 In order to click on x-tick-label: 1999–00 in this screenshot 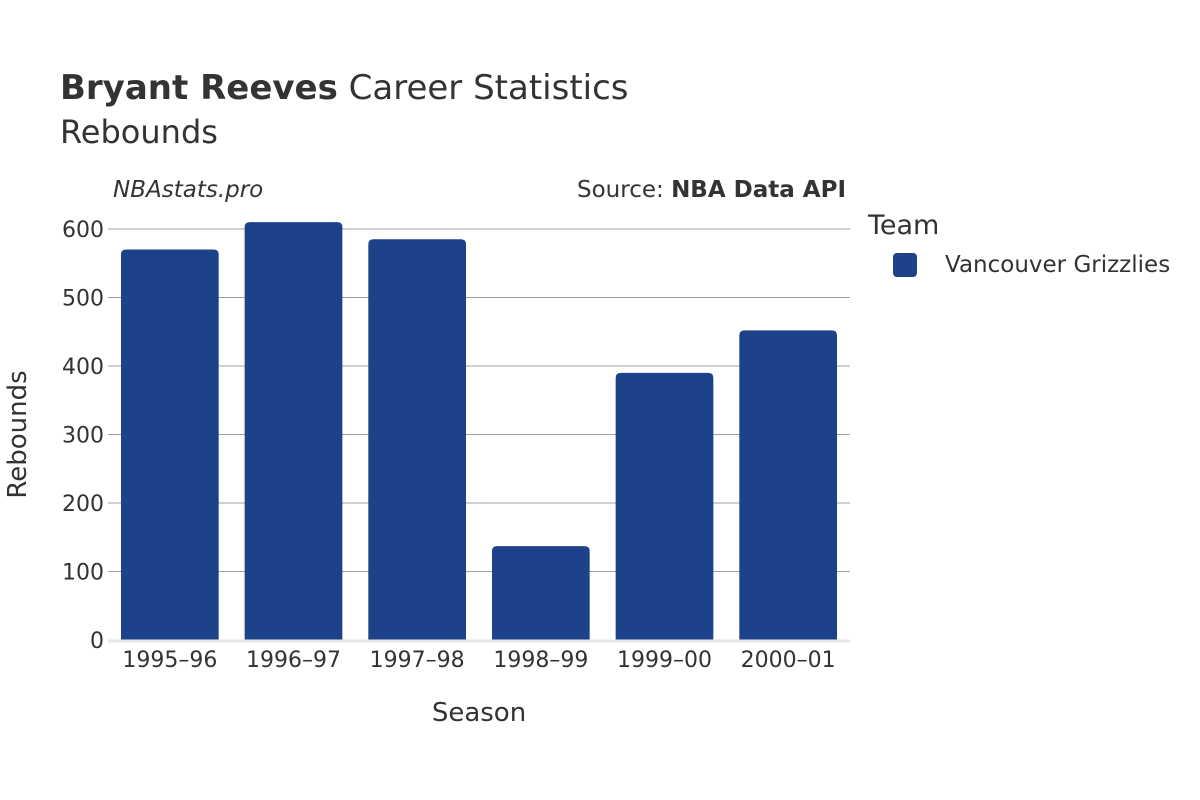, I will do `click(664, 660)`.